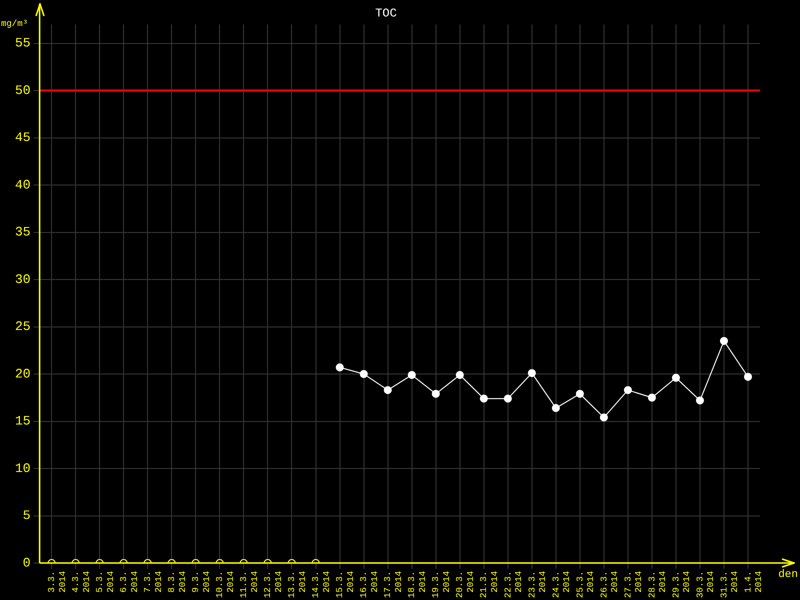 This screenshot has height=600, width=800. I want to click on x-tick-label: 8.3. 2014, so click(177, 581).